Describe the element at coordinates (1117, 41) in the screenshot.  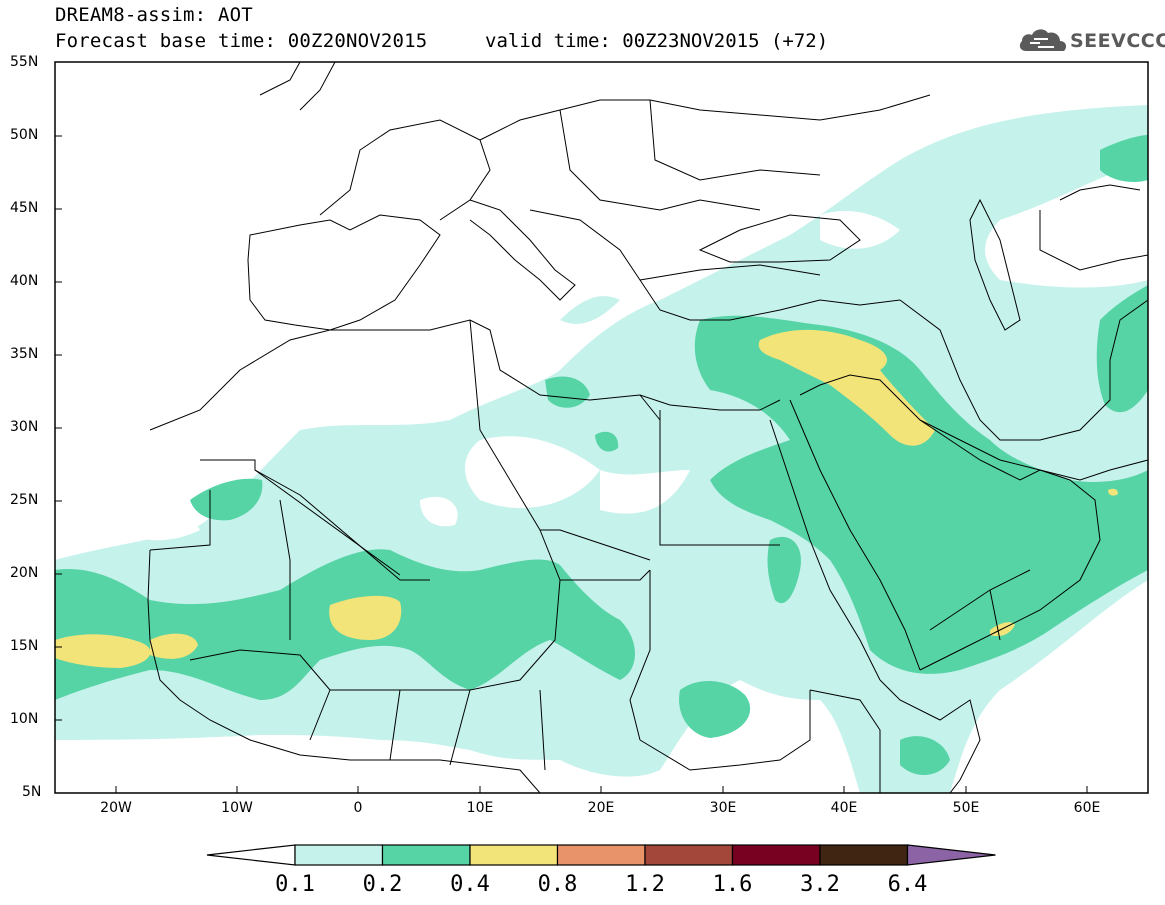
I see `logo-text: SEEVCCC` at that location.